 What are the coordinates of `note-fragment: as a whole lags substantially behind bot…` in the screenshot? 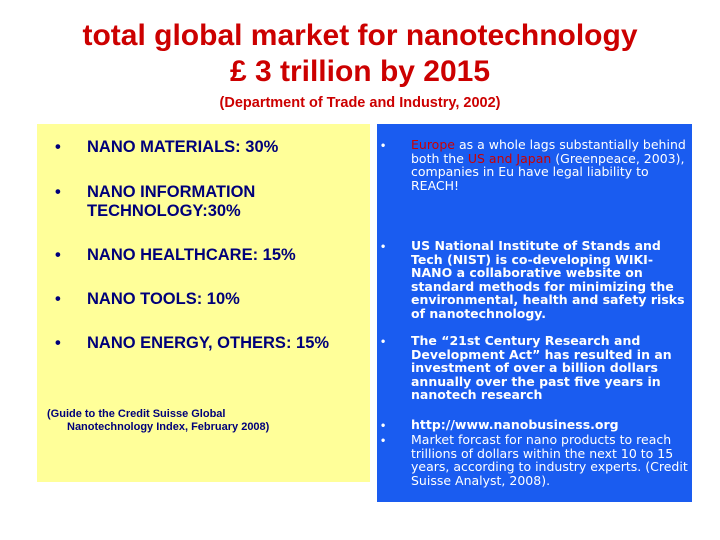 It's located at (548, 151).